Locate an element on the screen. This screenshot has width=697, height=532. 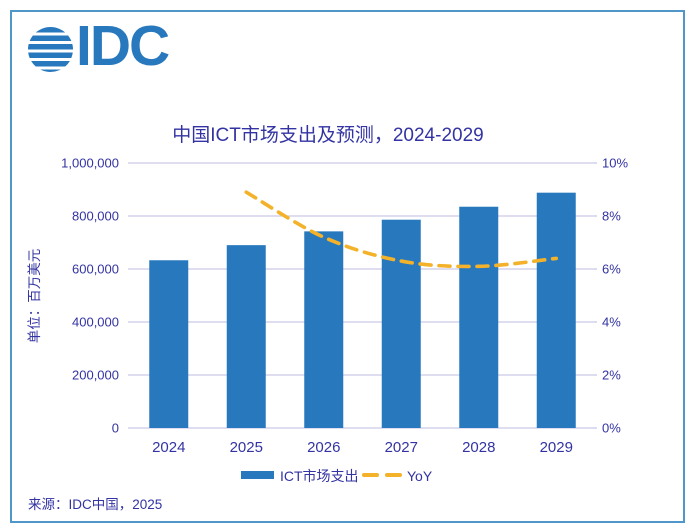
left-axis-tick-label: 400,000 is located at coordinates (95, 322).